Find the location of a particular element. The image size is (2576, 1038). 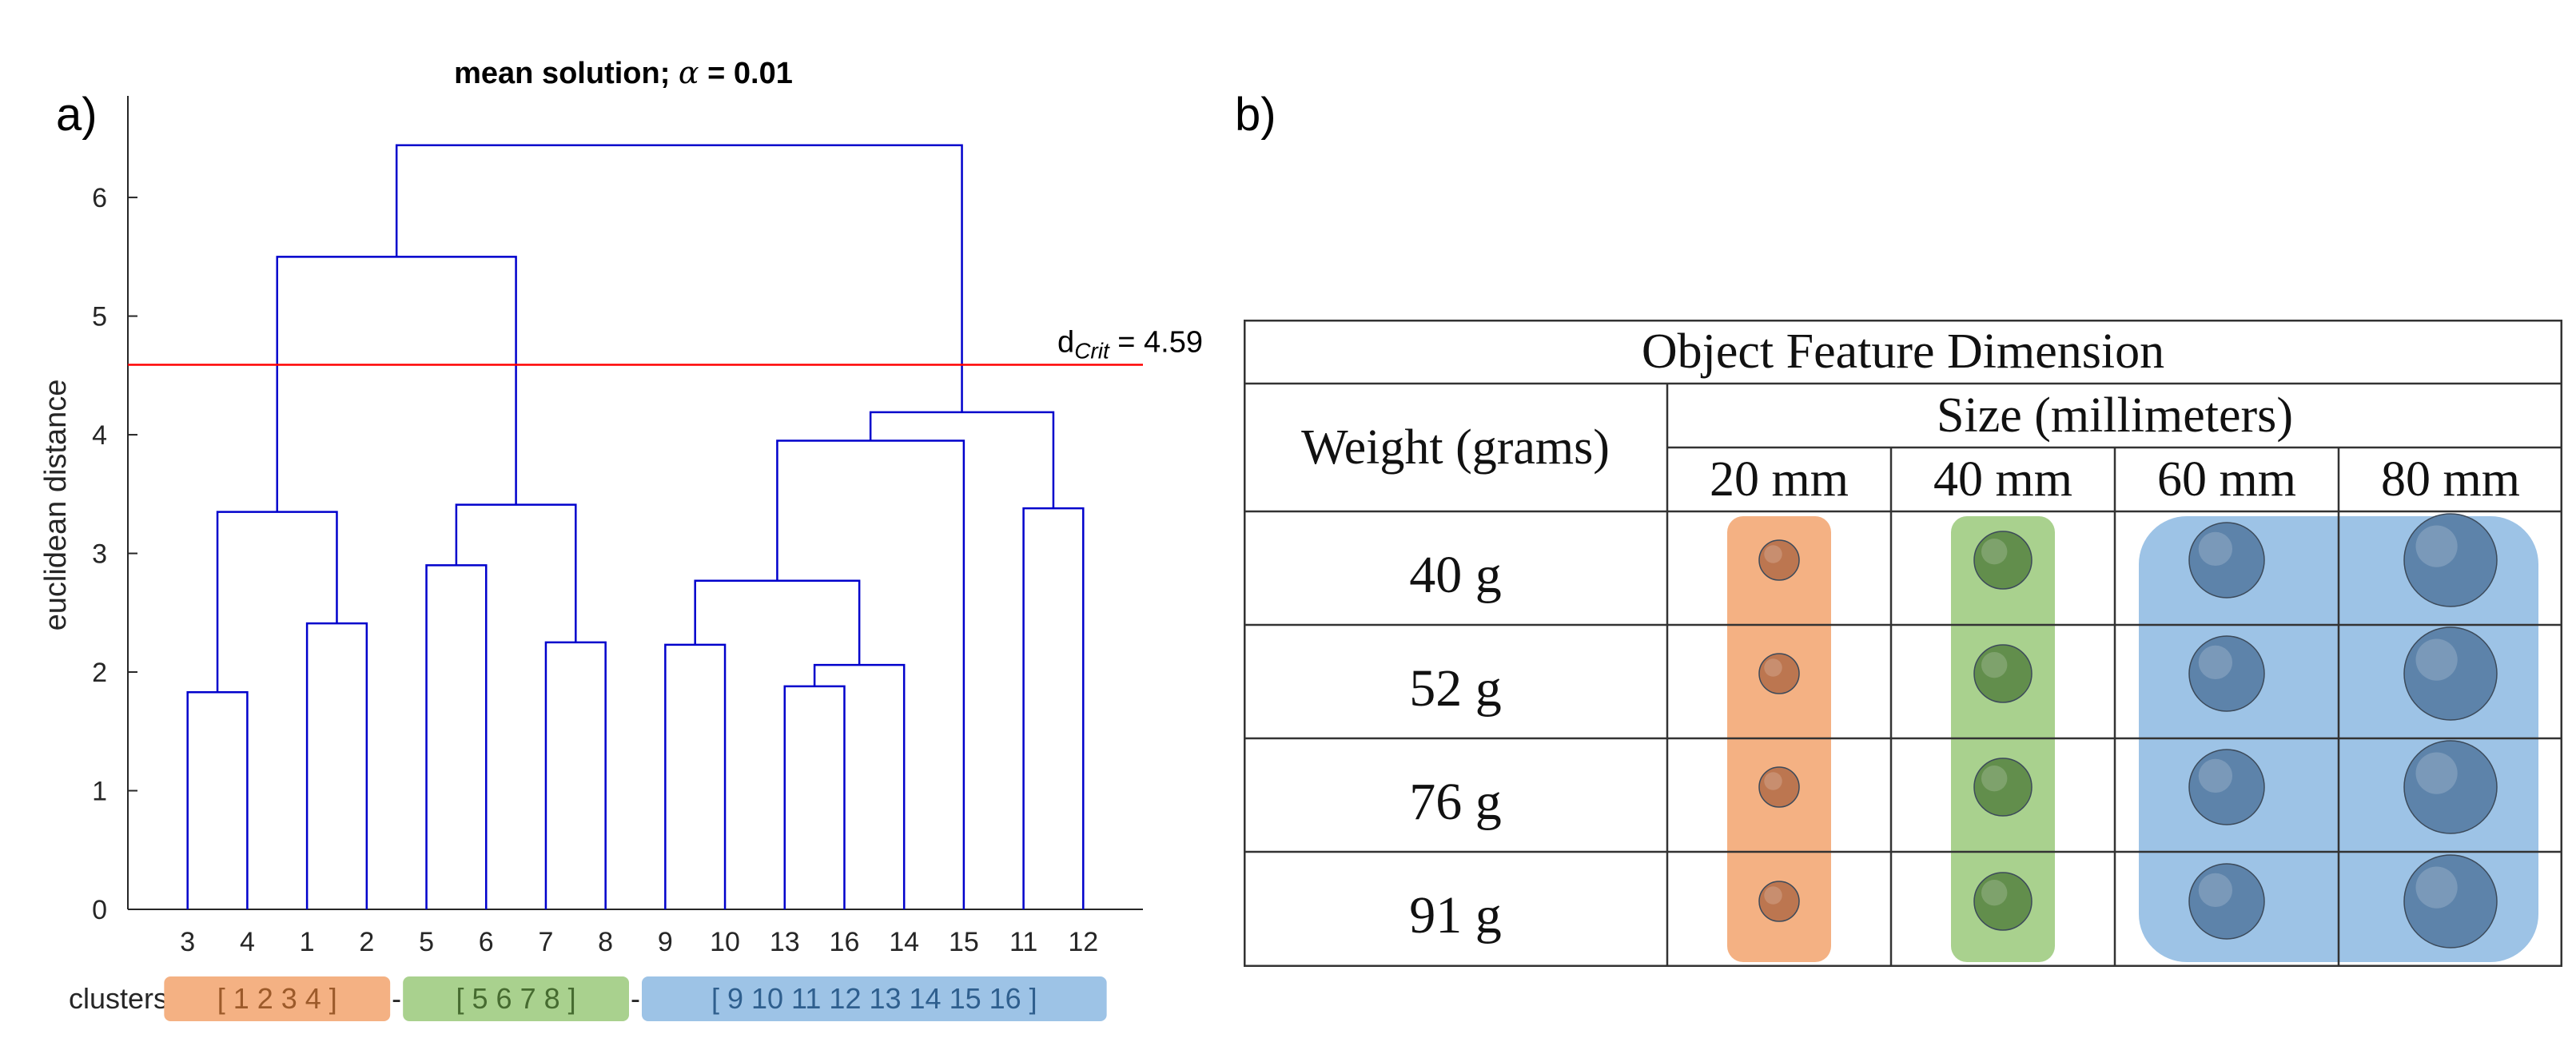

leaf-label: 9 is located at coordinates (665, 942).